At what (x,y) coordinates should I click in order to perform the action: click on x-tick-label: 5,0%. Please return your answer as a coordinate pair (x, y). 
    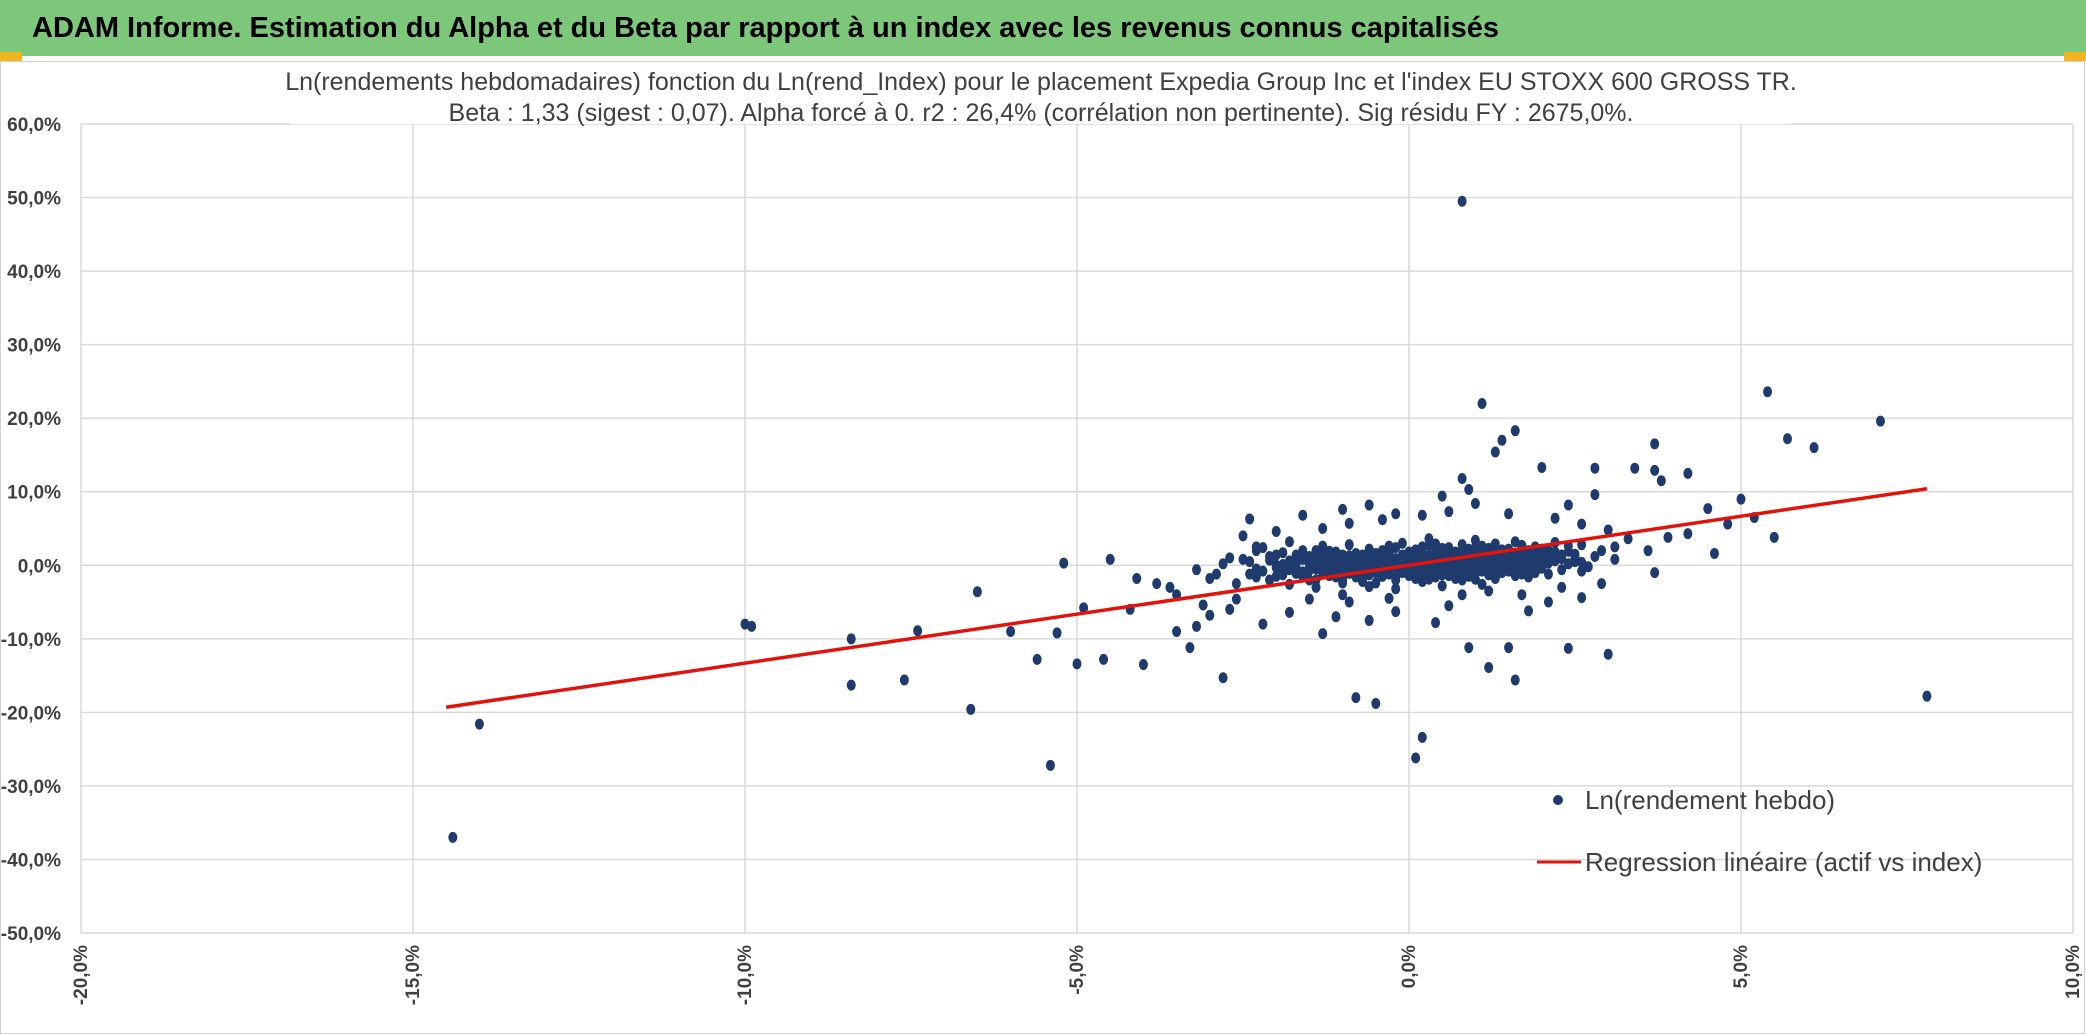
    Looking at the image, I should click on (1741, 966).